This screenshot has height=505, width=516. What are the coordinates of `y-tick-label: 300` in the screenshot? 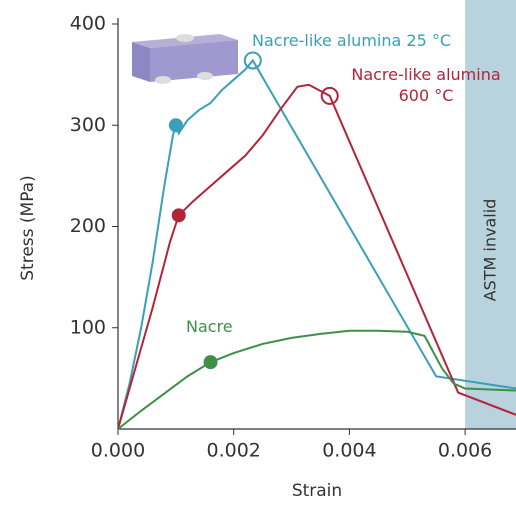 It's located at (88, 125).